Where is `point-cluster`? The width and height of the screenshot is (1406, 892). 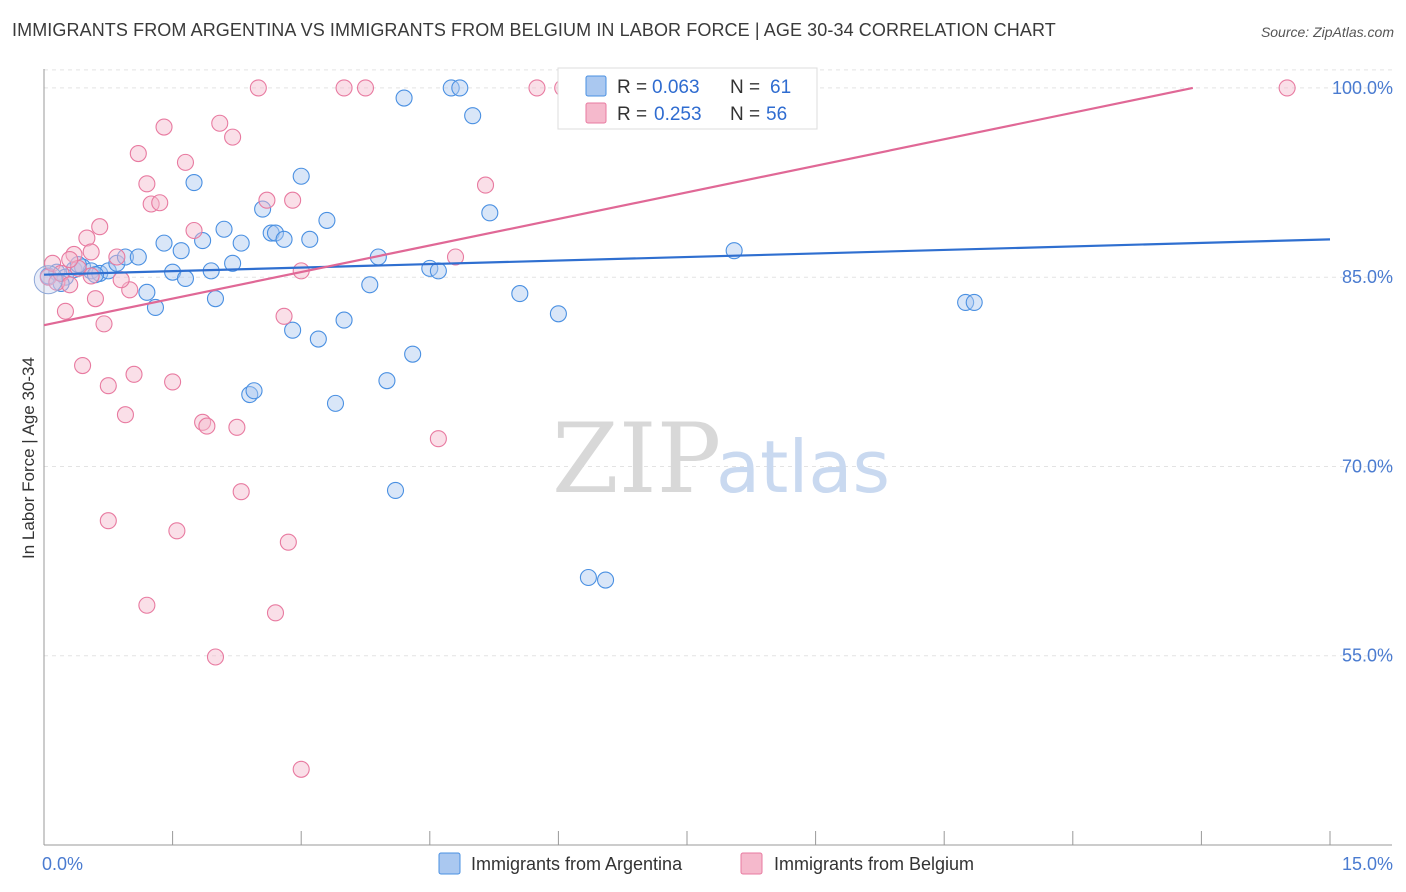 point-cluster is located at coordinates (48, 280).